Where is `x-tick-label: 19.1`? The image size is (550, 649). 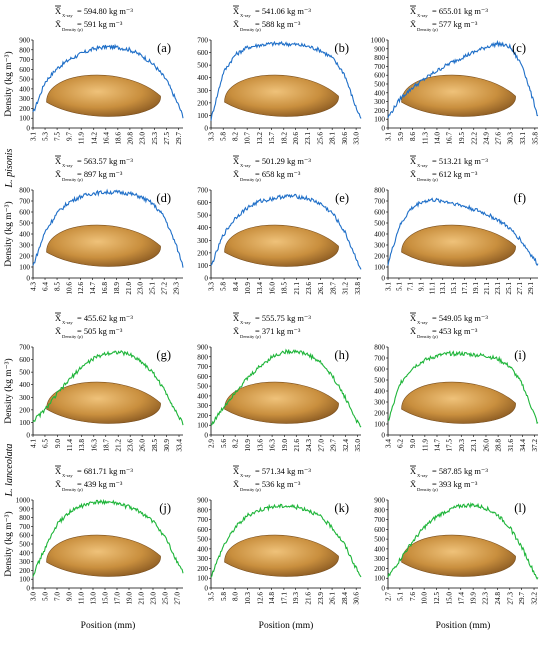 x-tick-label: 19.1 is located at coordinates (476, 288).